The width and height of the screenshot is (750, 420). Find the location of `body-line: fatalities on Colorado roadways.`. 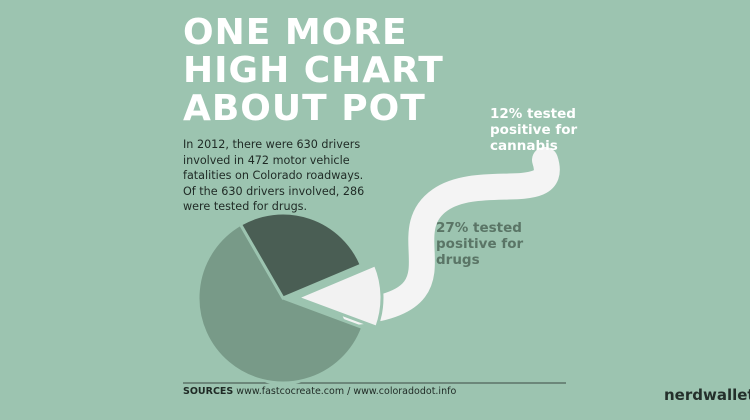

body-line: fatalities on Colorado roadways. is located at coordinates (273, 175).